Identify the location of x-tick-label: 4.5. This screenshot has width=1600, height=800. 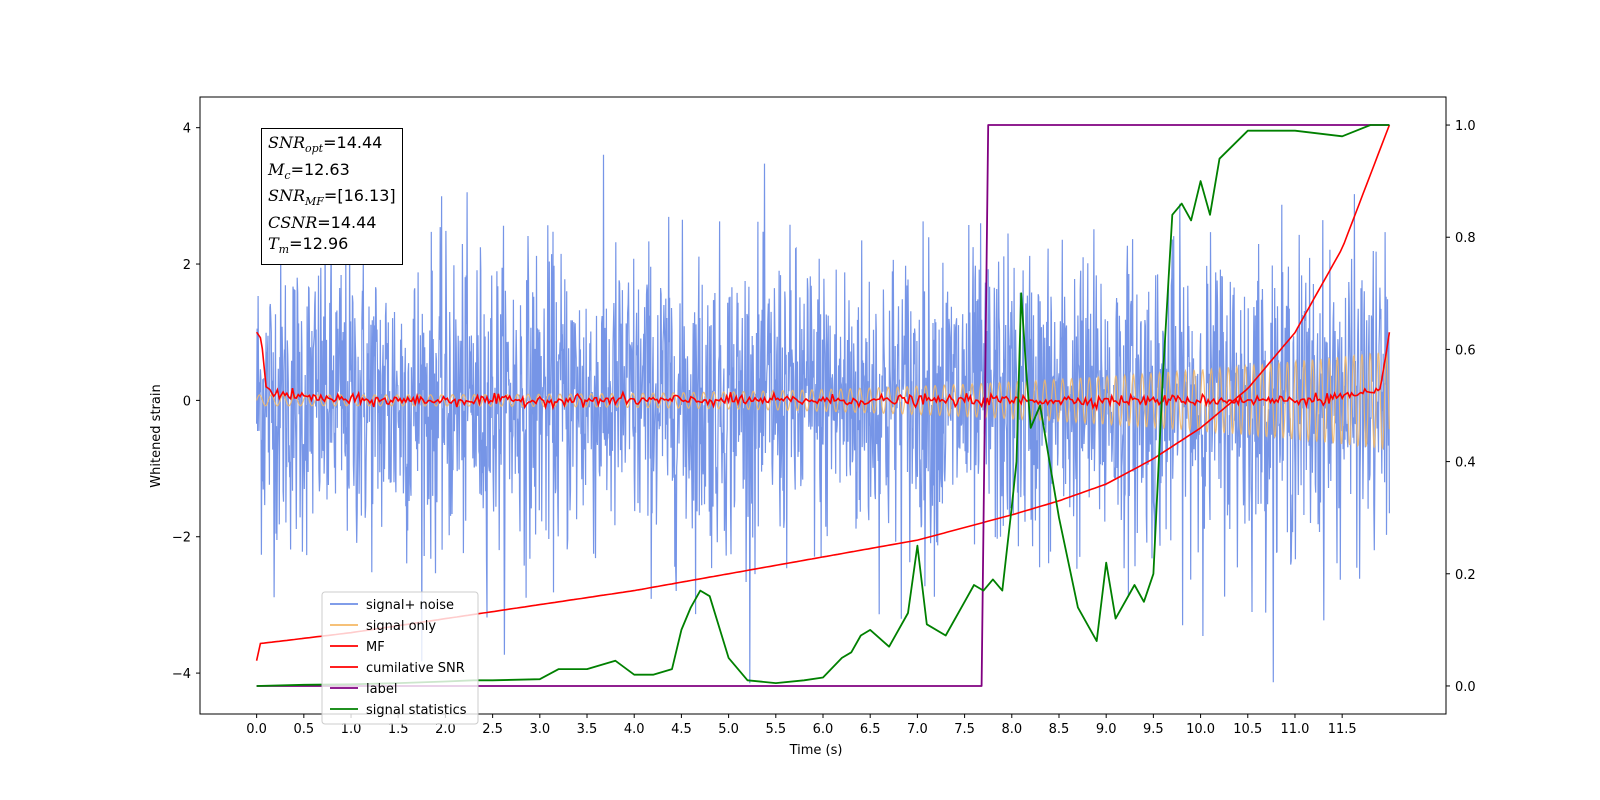
(681, 729).